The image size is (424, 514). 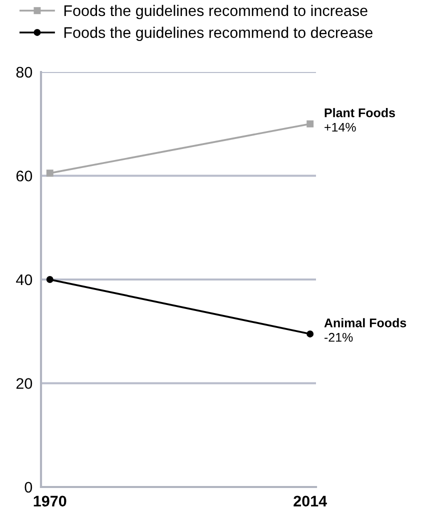 What do you see at coordinates (216, 12) in the screenshot?
I see `legend-label: Foods the guidelines recommend to increase` at bounding box center [216, 12].